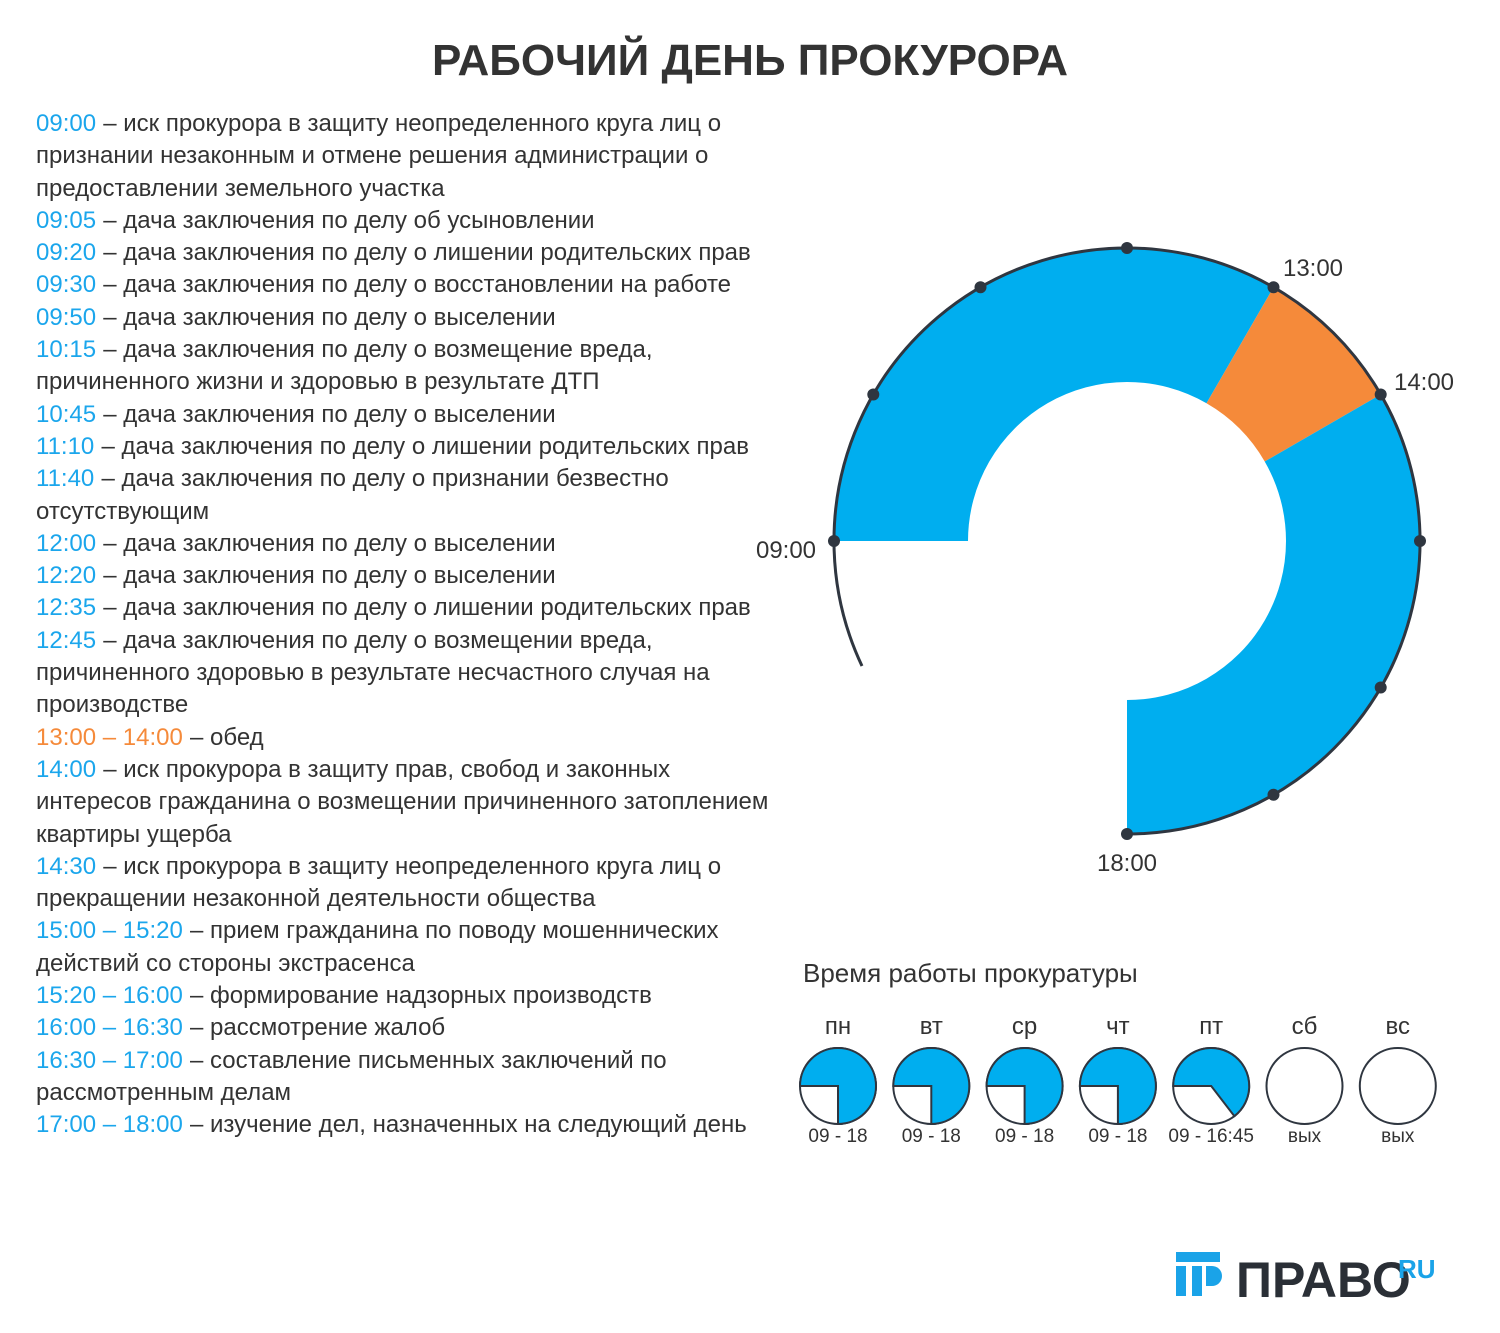 The width and height of the screenshot is (1500, 1333). What do you see at coordinates (66, 350) in the screenshot?
I see `time: 10:15` at bounding box center [66, 350].